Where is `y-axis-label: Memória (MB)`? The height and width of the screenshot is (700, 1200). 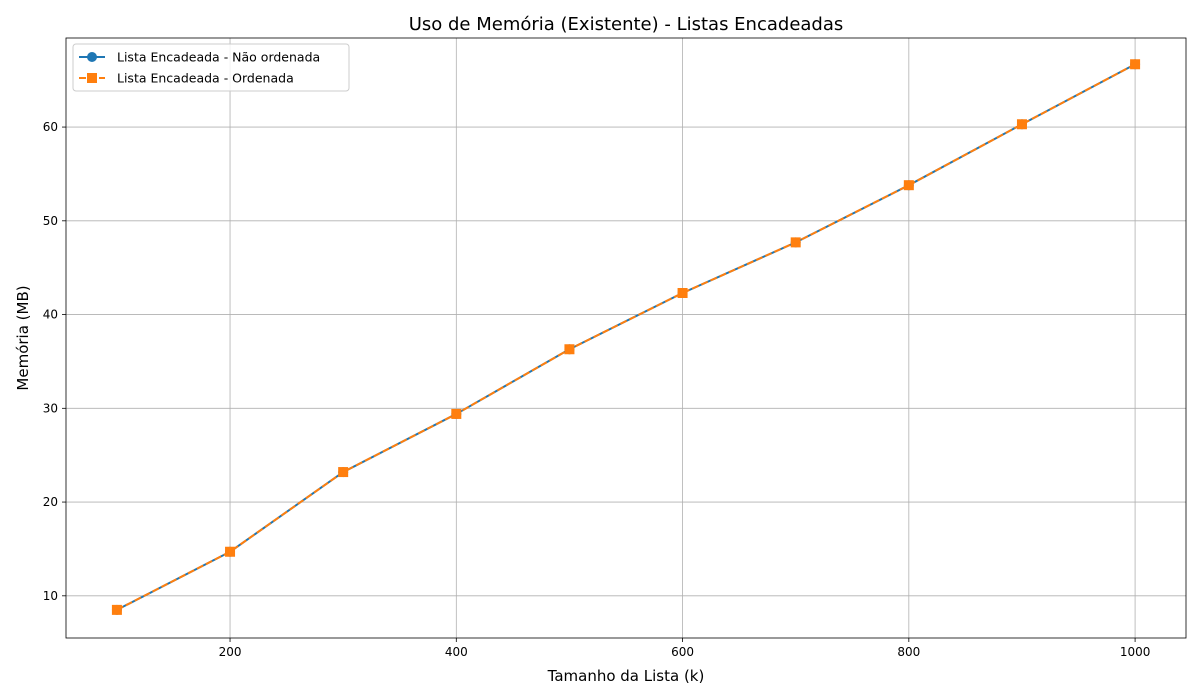 y-axis-label: Memória (MB) is located at coordinates (23, 337).